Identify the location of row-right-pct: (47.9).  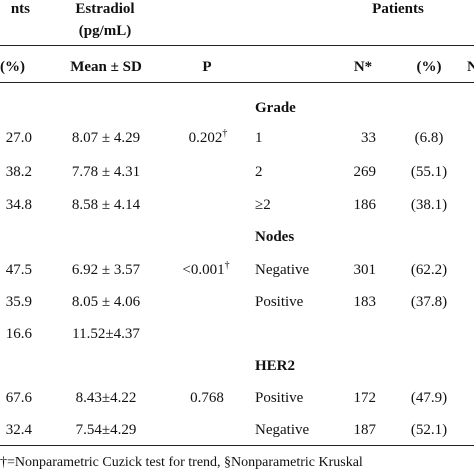
(429, 398).